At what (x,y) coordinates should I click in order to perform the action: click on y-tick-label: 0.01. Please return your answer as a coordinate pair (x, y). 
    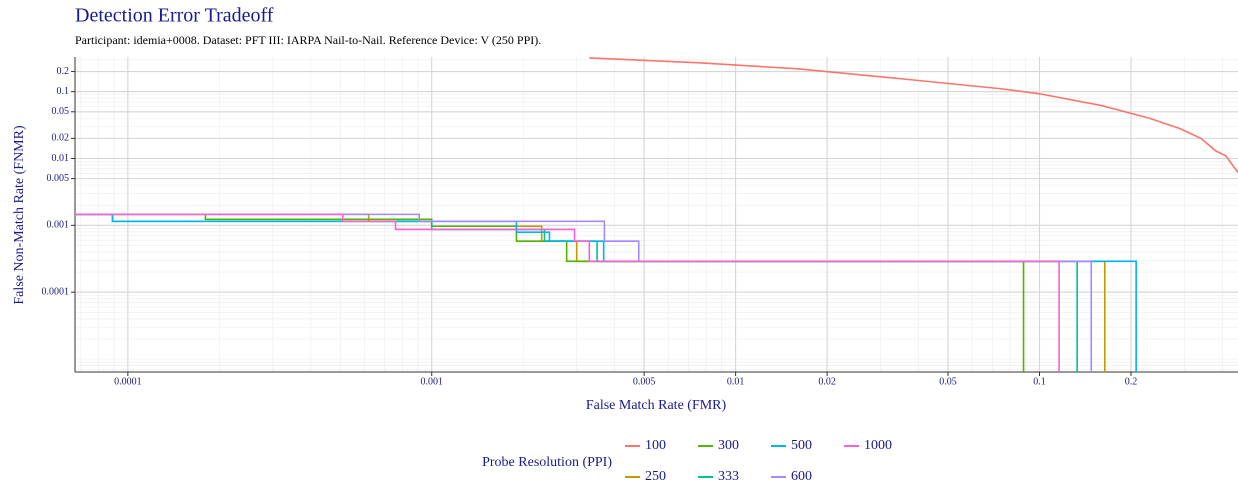
    Looking at the image, I should click on (61, 158).